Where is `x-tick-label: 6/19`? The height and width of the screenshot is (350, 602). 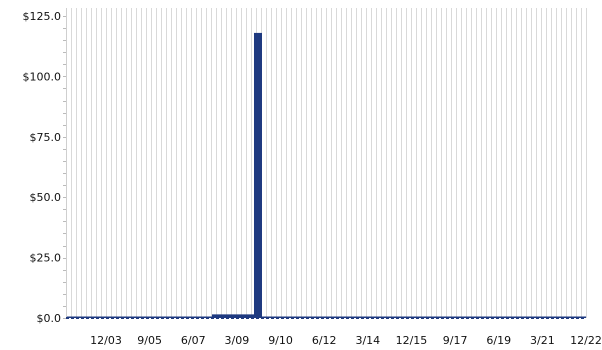 x-tick-label: 6/19 is located at coordinates (498, 340).